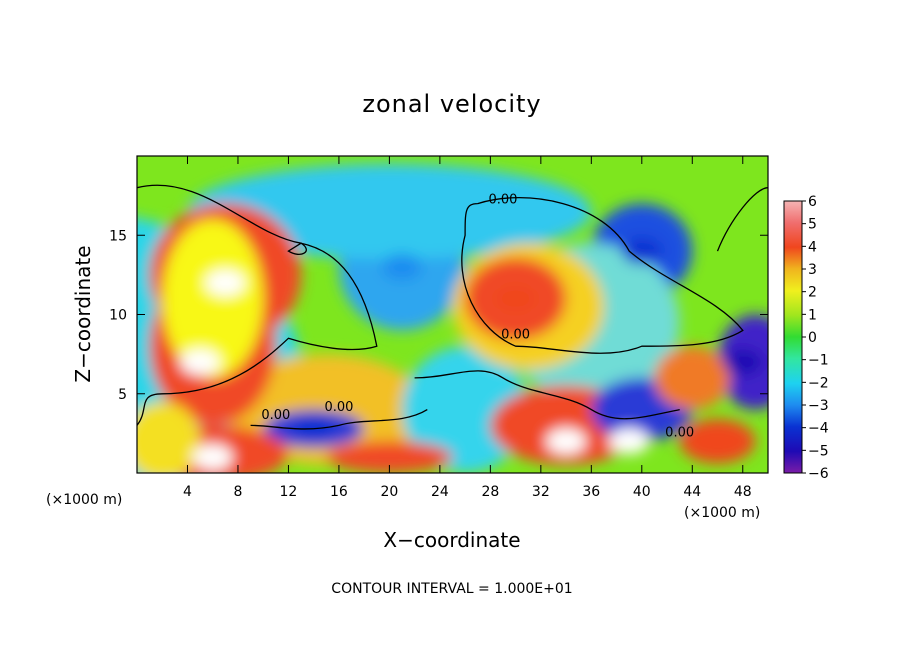  Describe the element at coordinates (451, 104) in the screenshot. I see `chart-title: zonal velocity` at that location.